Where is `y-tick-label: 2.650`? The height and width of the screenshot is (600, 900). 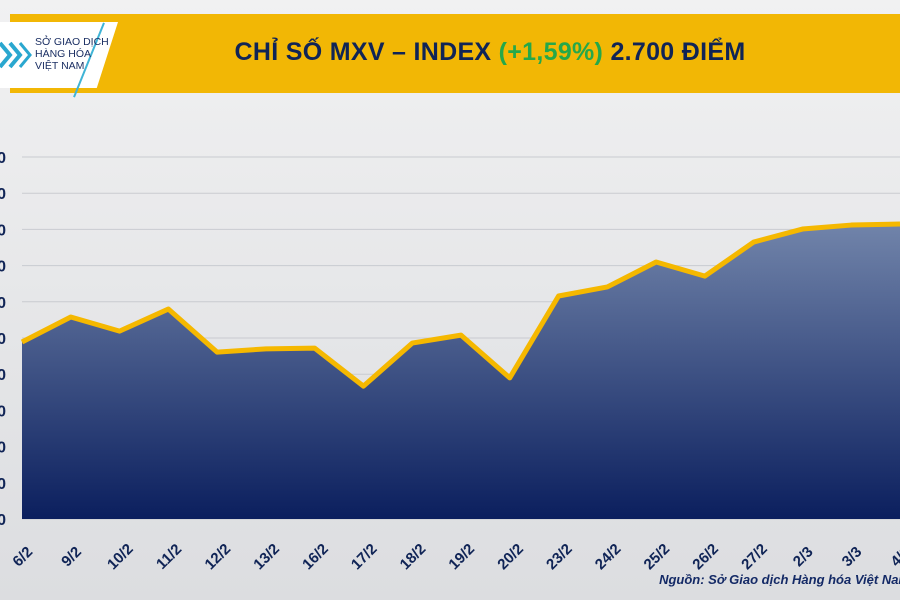
y-tick-label: 2.650 is located at coordinates (3, 411).